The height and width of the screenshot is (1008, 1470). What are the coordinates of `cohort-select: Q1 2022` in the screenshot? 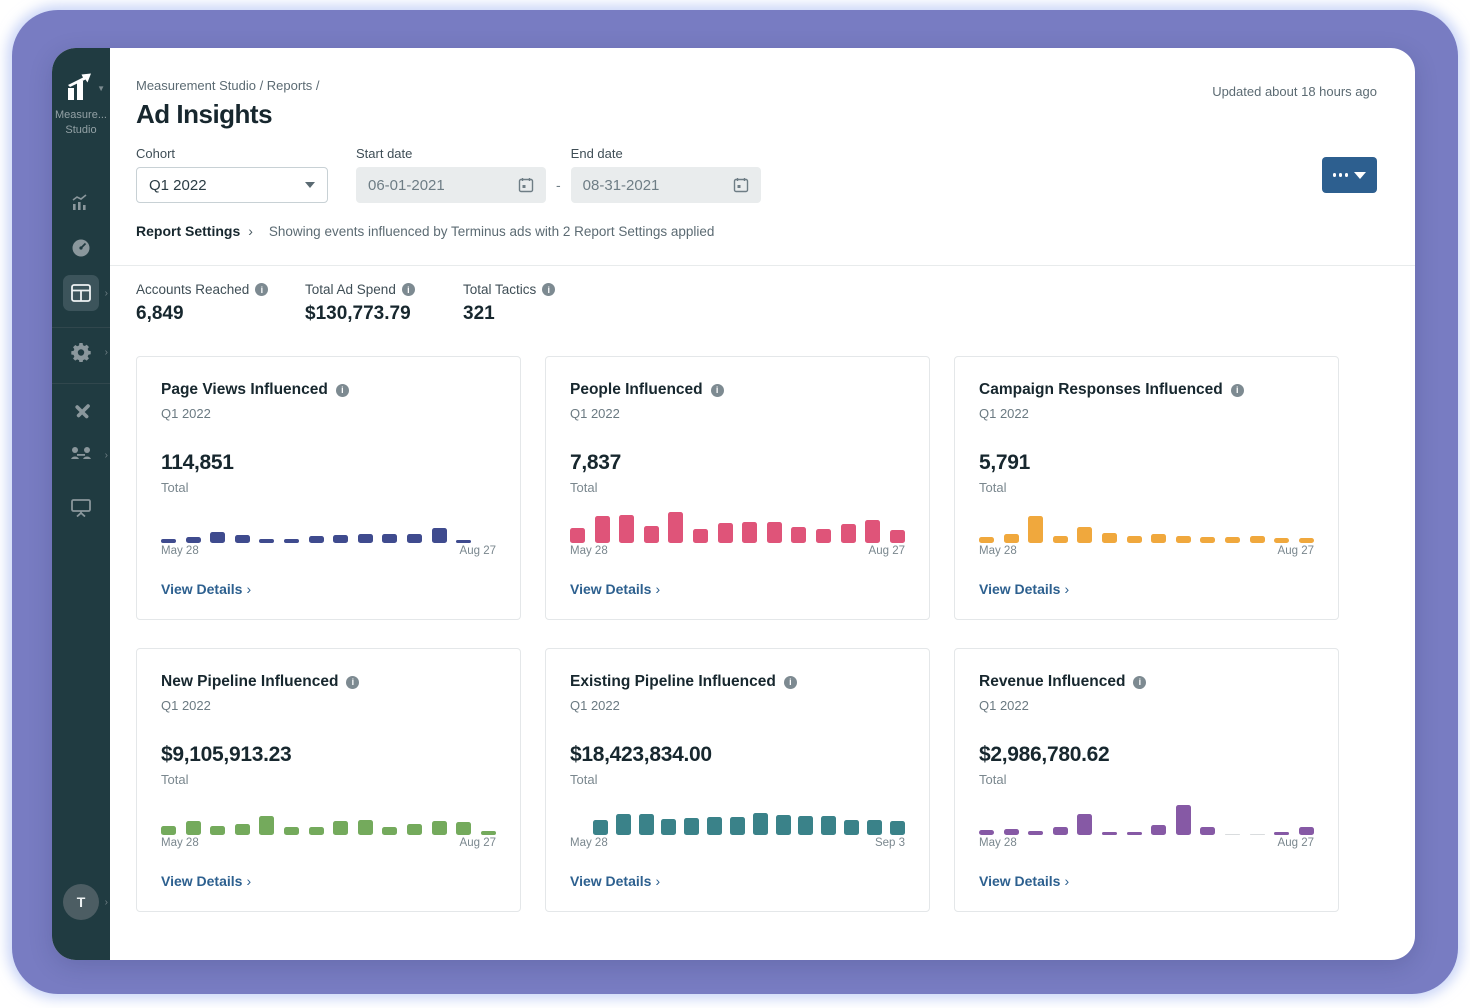 It's located at (232, 185).